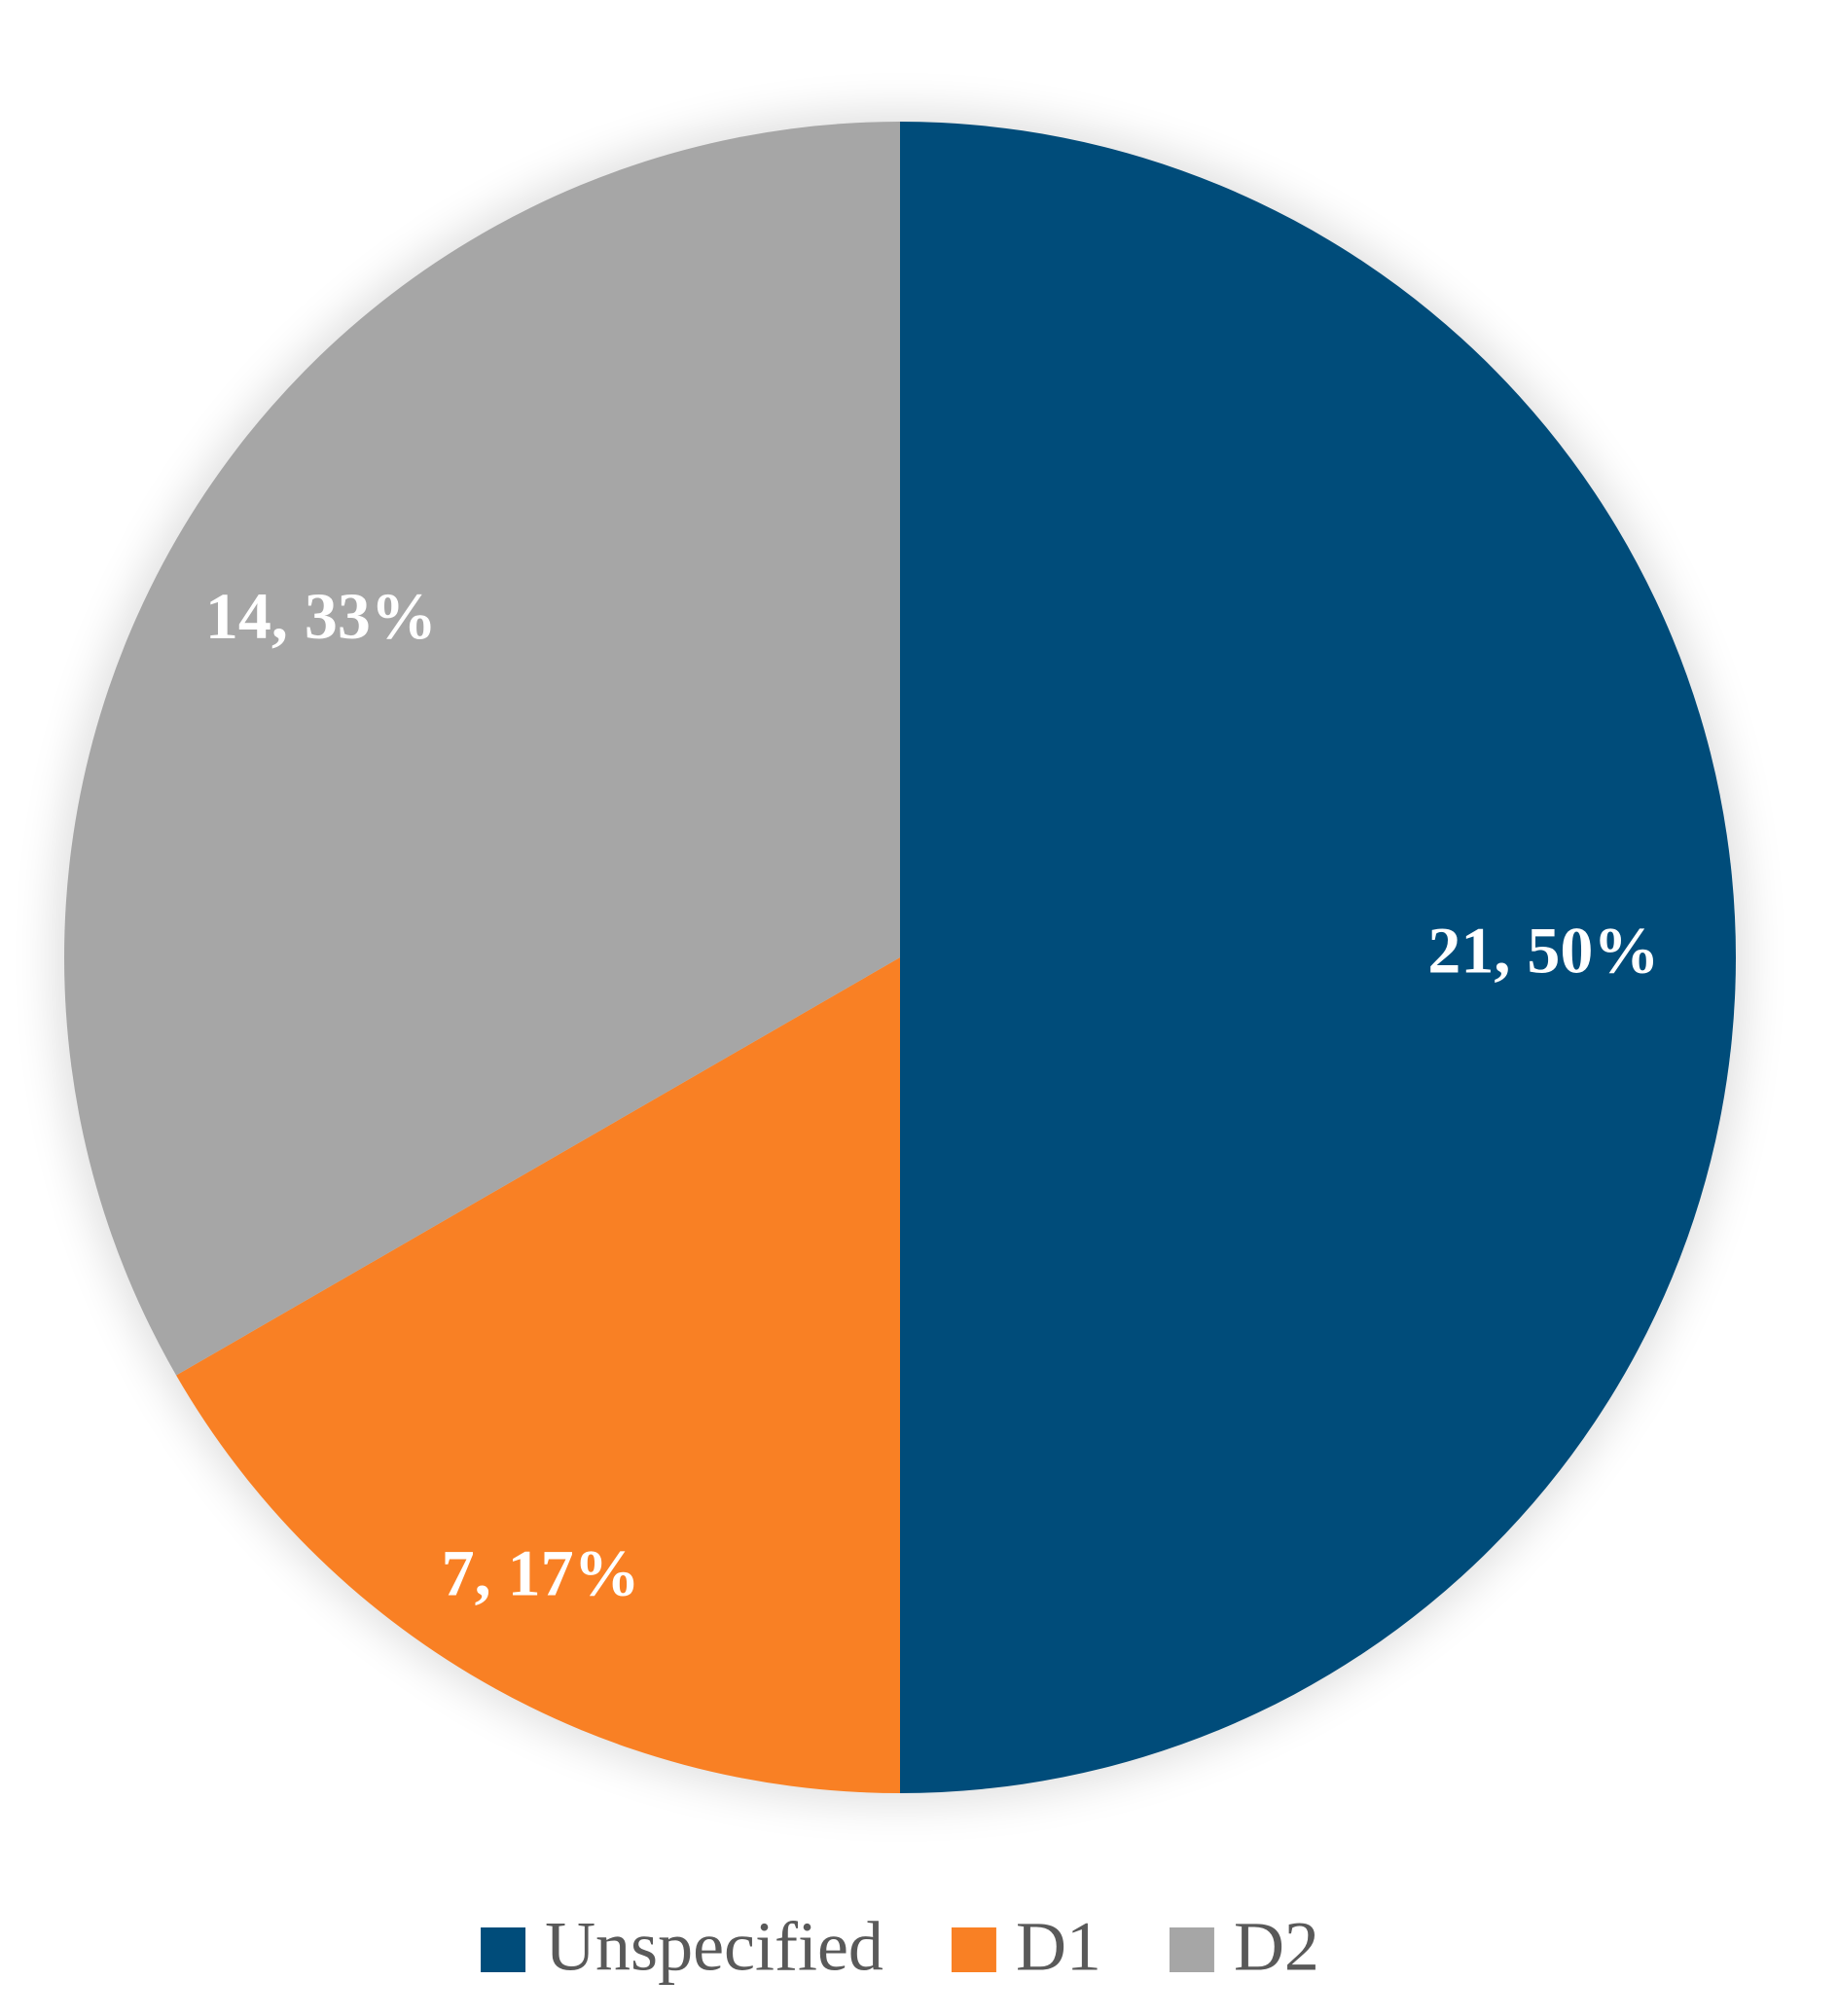 The image size is (1838, 2016). Describe the element at coordinates (1276, 1947) in the screenshot. I see `legend-label: D2` at that location.